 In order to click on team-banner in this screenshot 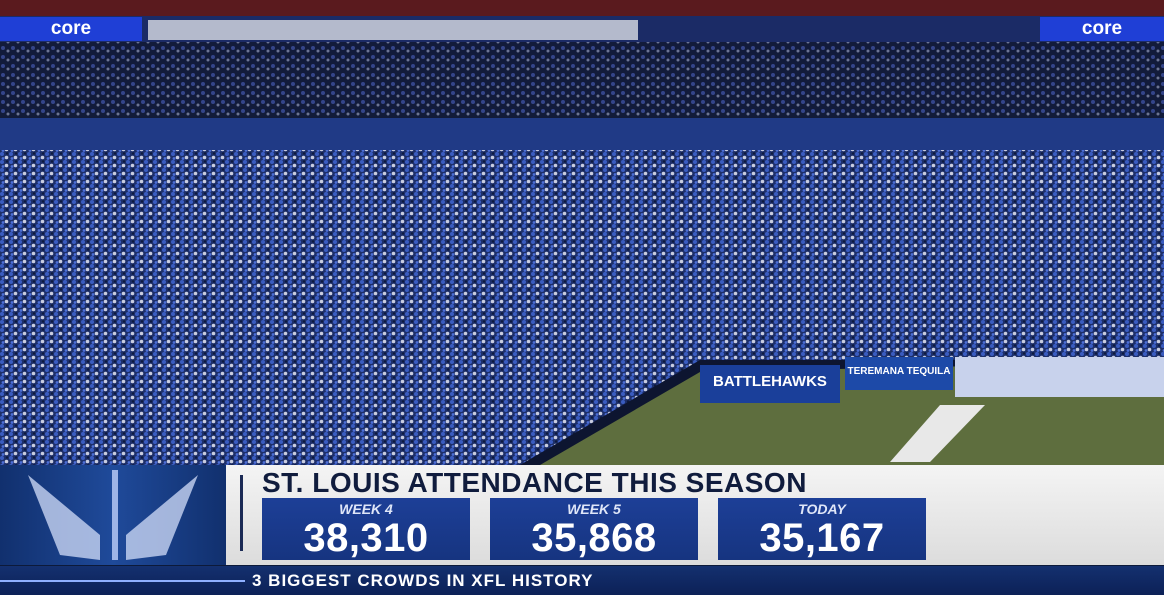, I will do `click(770, 384)`.